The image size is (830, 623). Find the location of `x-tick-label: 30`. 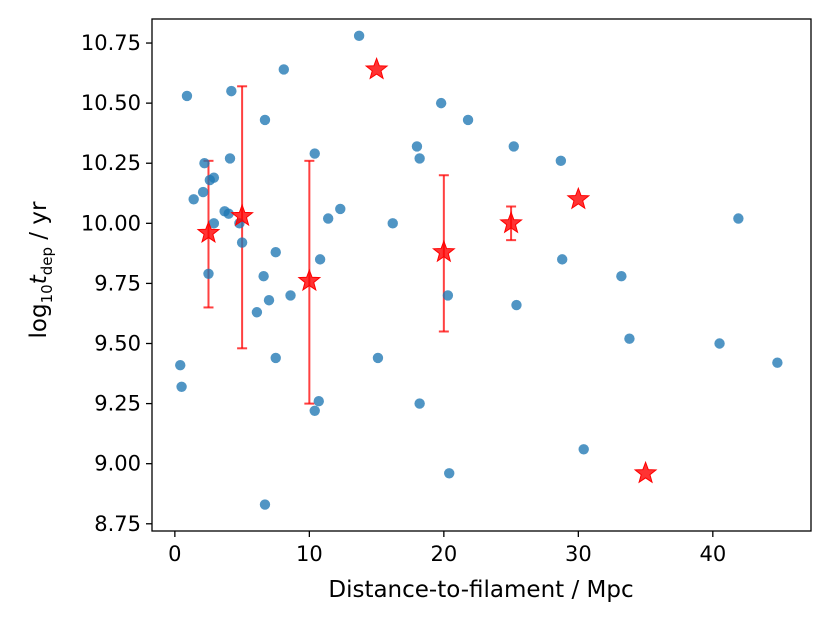

x-tick-label: 30 is located at coordinates (578, 554).